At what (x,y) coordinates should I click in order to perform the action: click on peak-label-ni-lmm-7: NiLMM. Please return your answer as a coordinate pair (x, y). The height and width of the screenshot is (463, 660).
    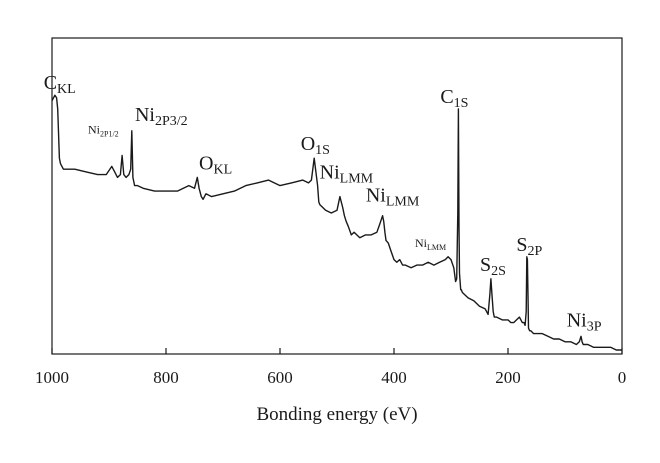
    Looking at the image, I should click on (430, 244).